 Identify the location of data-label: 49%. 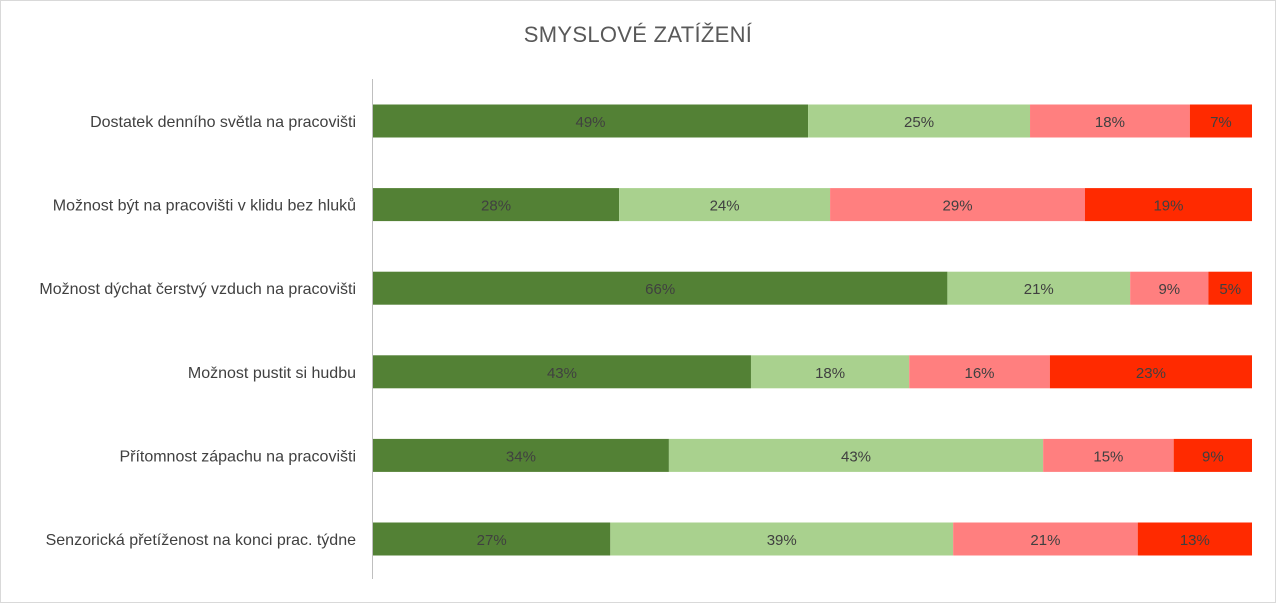
(591, 122).